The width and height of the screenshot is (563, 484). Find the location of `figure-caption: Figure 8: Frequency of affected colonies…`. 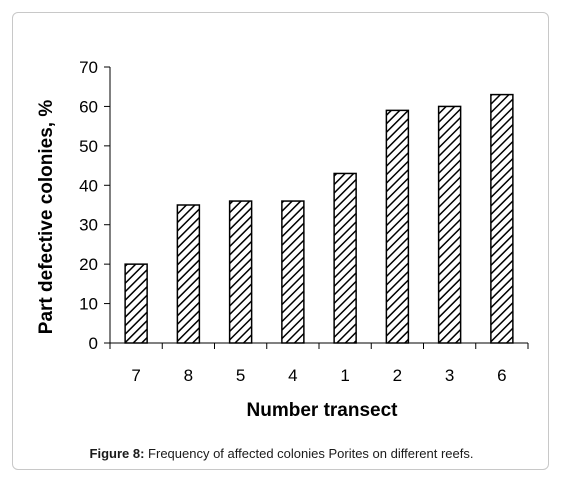

figure-caption: Figure 8: Frequency of affected colonies… is located at coordinates (281, 453).